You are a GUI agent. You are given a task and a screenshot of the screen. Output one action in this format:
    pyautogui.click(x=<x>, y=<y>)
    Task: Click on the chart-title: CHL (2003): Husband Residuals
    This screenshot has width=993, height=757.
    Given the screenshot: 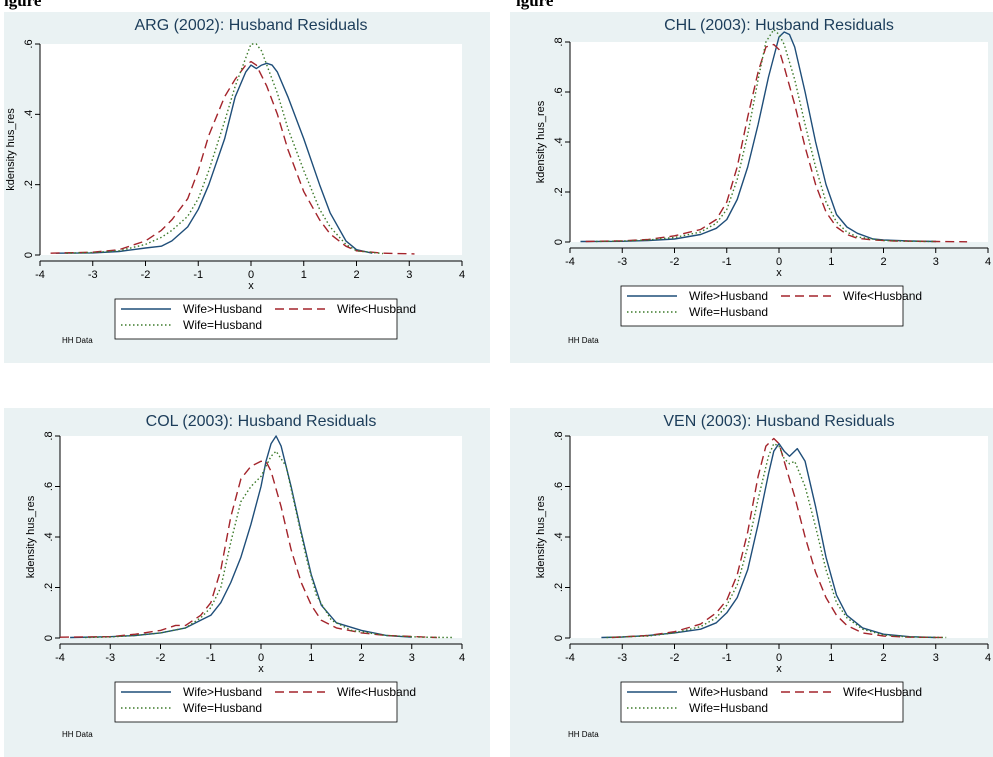 What is the action you would take?
    pyautogui.click(x=779, y=25)
    